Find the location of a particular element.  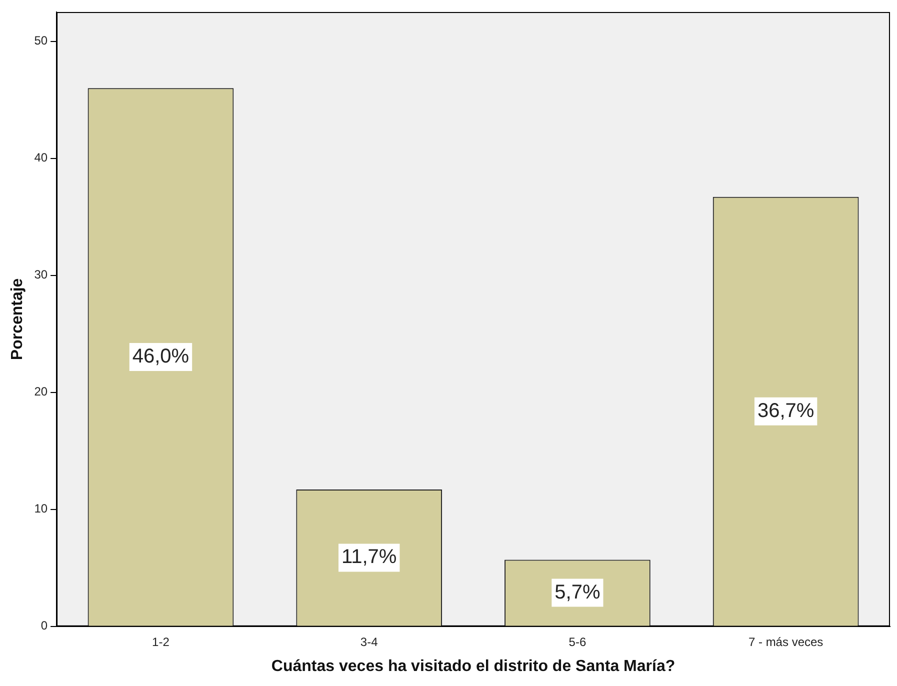

y-tick-label: 20 is located at coordinates (41, 391).